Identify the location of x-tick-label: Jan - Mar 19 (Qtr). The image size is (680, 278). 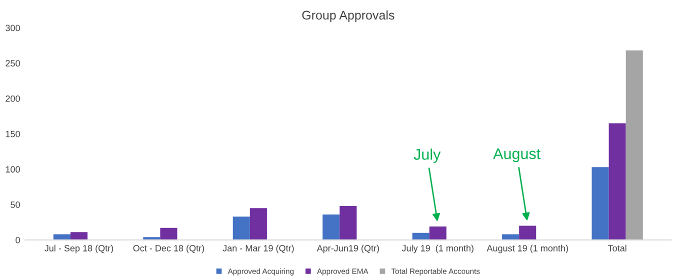
(258, 249).